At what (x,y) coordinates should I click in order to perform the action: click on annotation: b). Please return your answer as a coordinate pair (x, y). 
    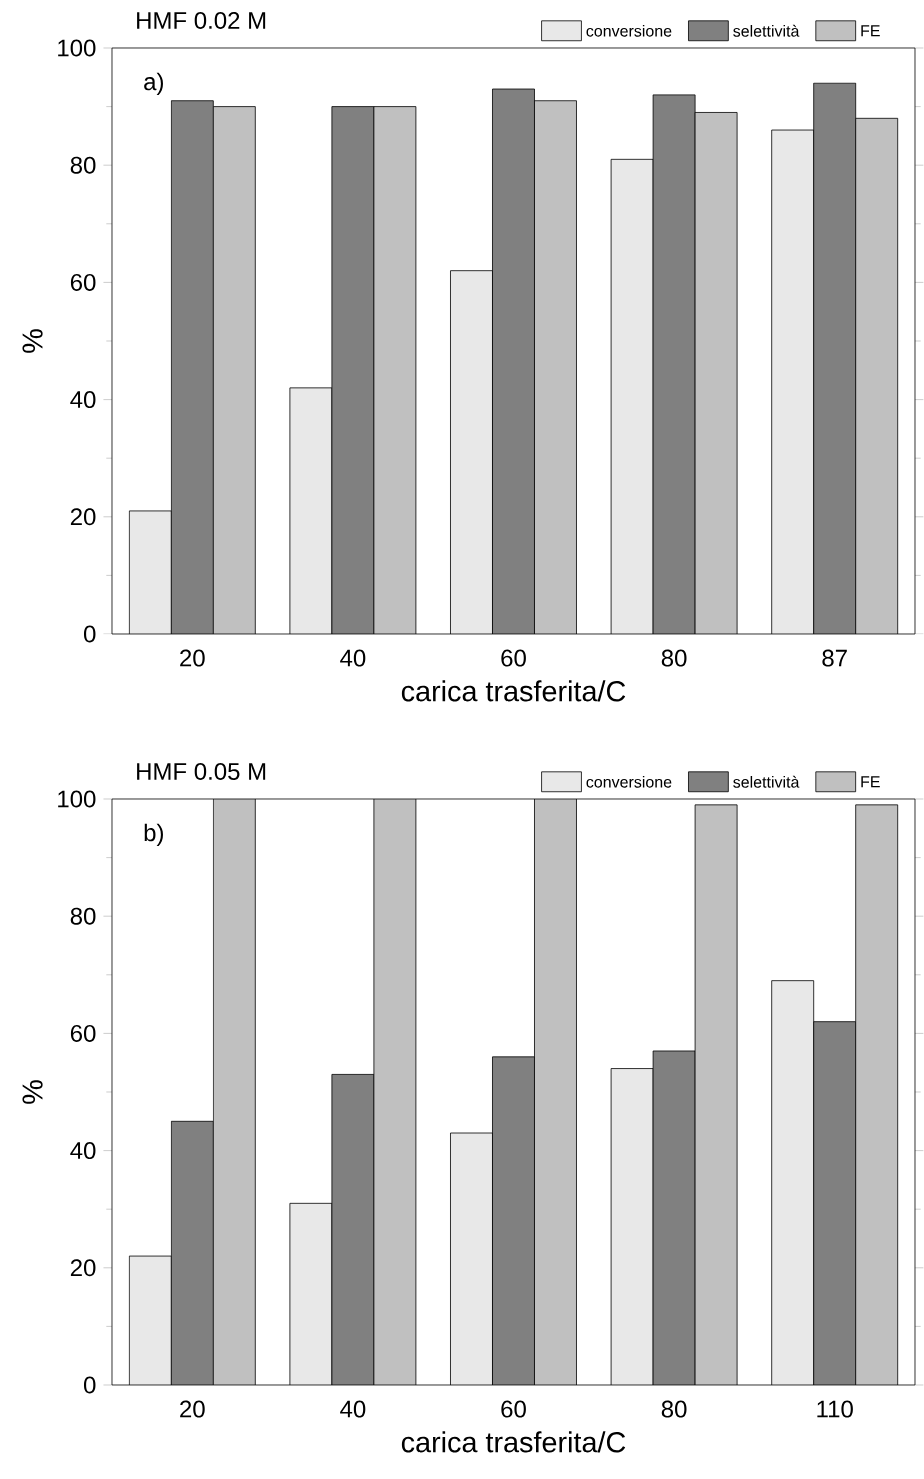
    Looking at the image, I should click on (154, 834).